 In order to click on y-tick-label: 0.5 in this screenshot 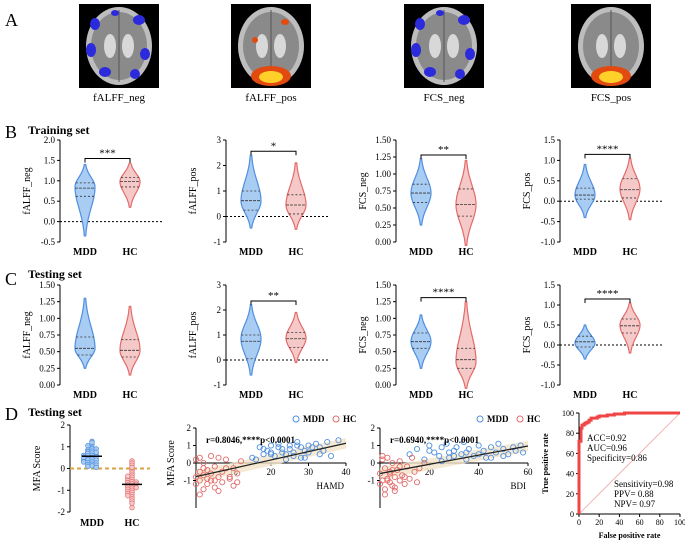, I will do `click(550, 181)`.